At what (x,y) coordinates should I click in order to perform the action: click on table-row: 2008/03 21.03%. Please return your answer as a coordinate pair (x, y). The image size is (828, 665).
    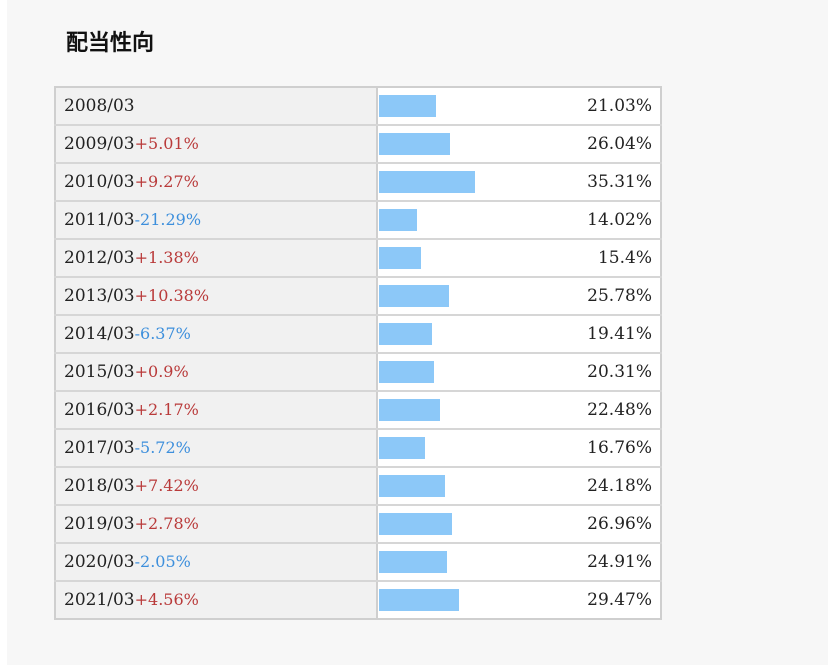
    Looking at the image, I should click on (358, 106).